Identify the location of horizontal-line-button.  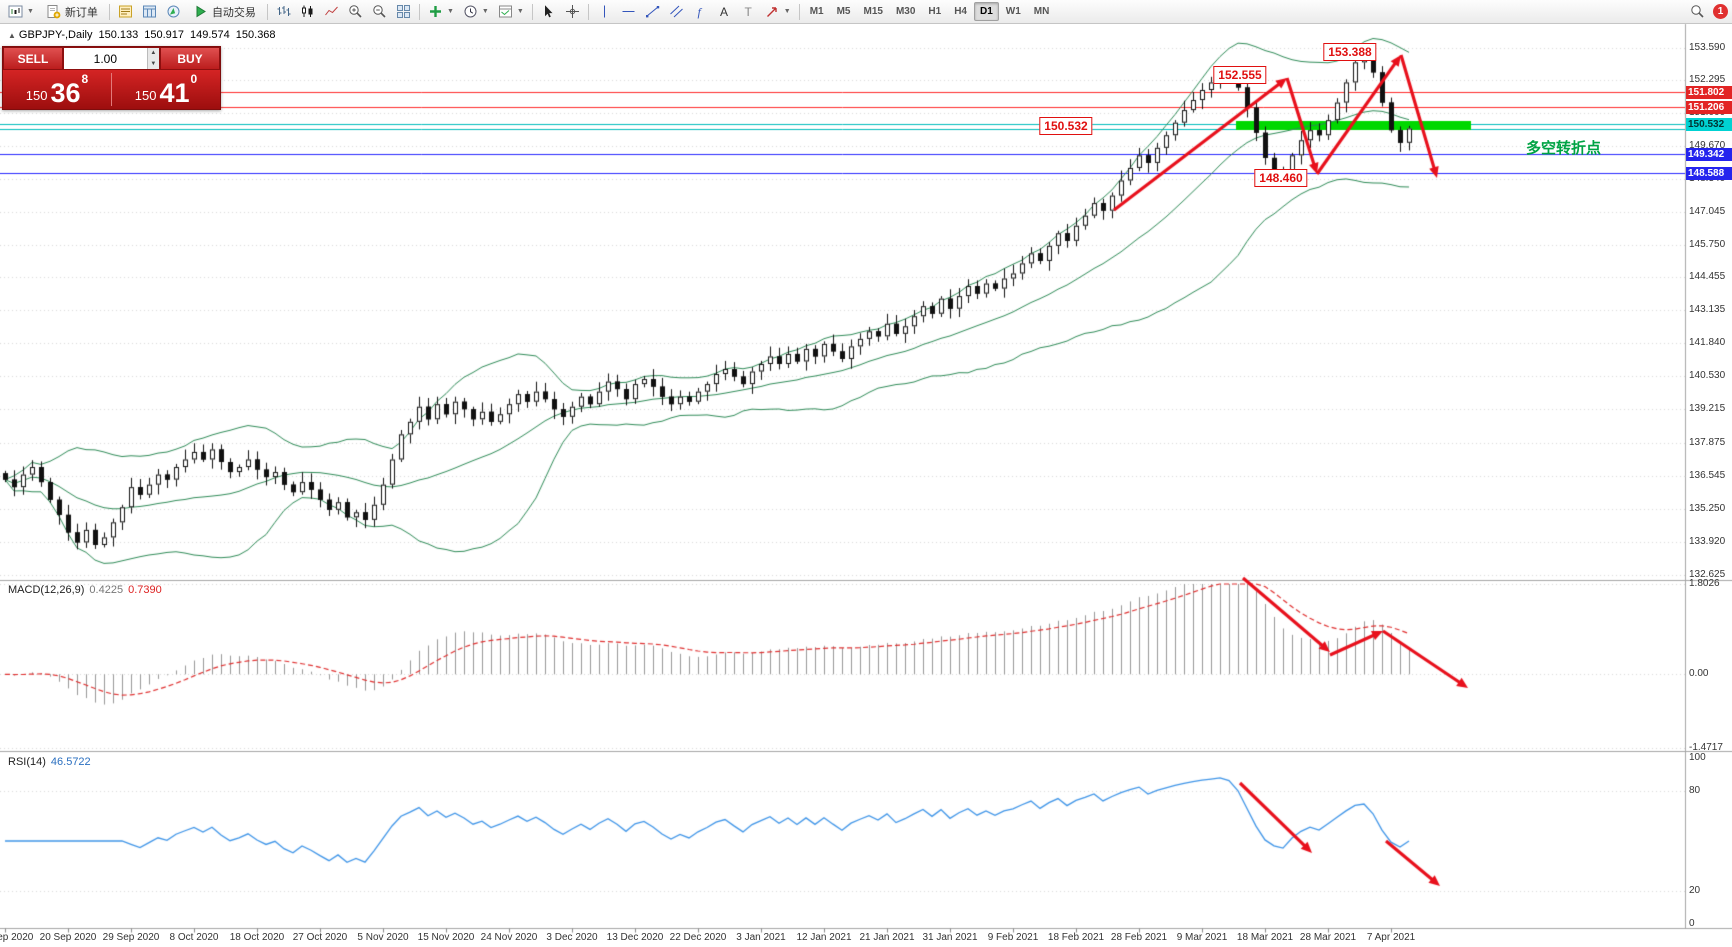
(628, 11).